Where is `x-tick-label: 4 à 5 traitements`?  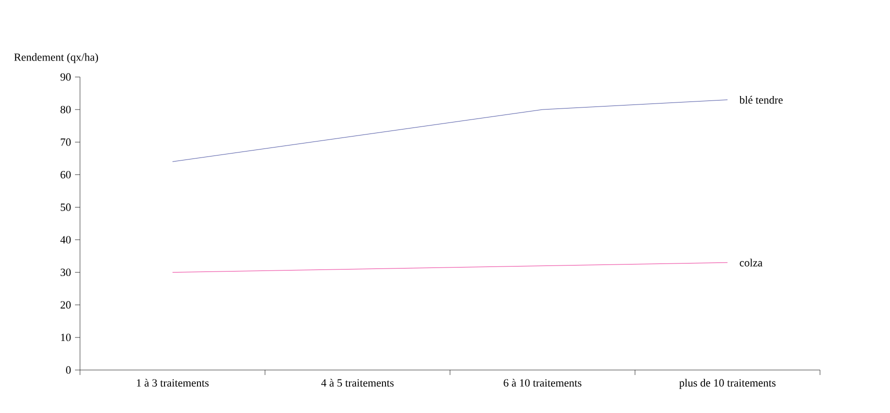
x-tick-label: 4 à 5 traitements is located at coordinates (357, 382).